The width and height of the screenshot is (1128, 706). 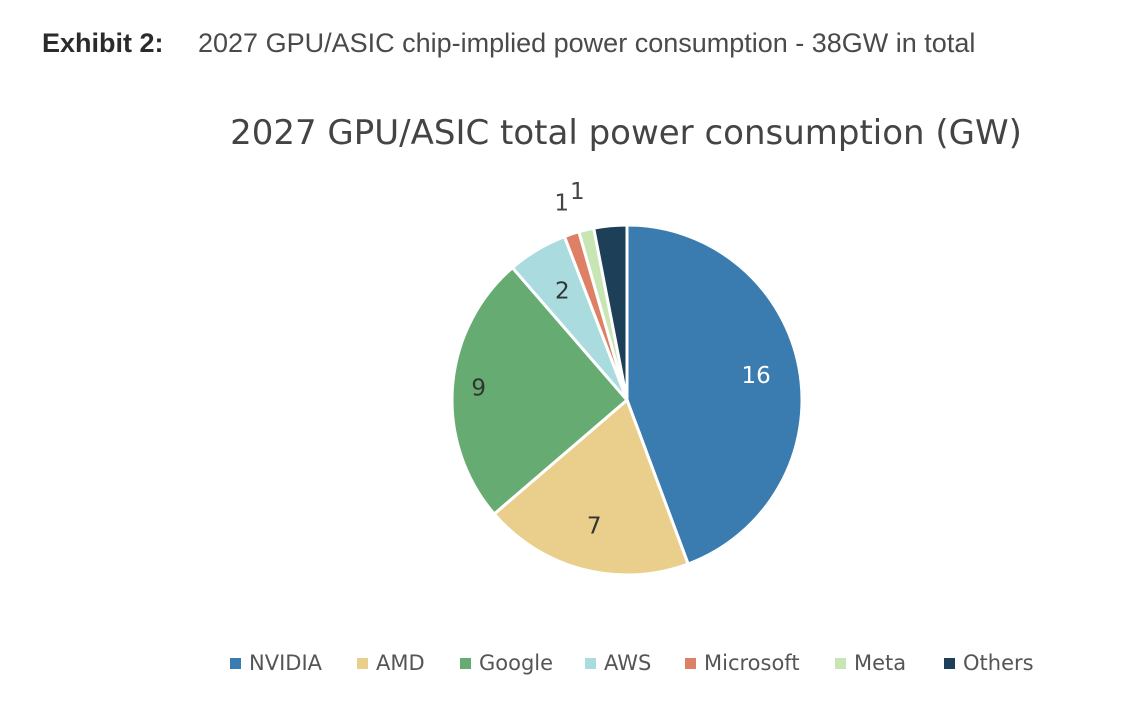 What do you see at coordinates (577, 192) in the screenshot?
I see `data-label-meta: 1` at bounding box center [577, 192].